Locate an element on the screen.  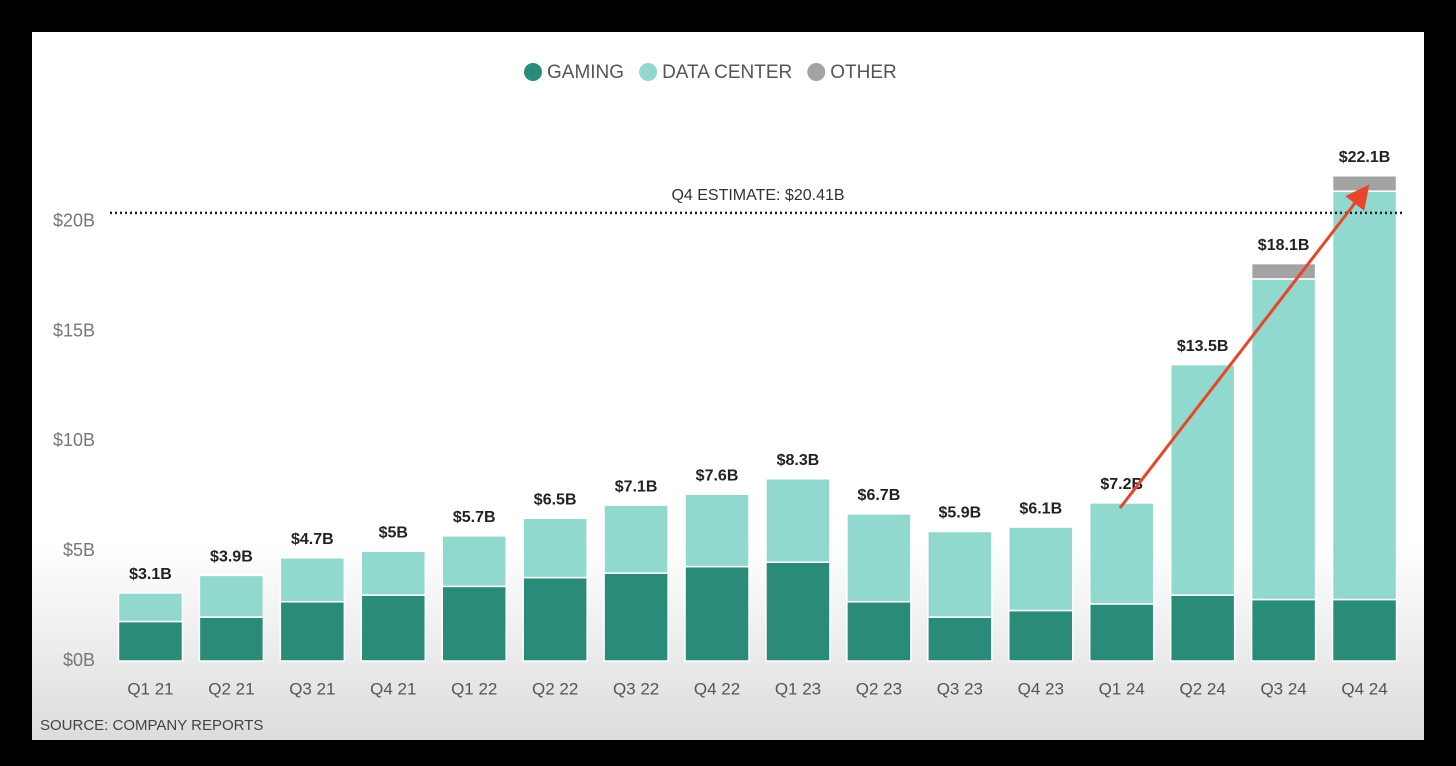
data-label: $6.7B is located at coordinates (879, 495).